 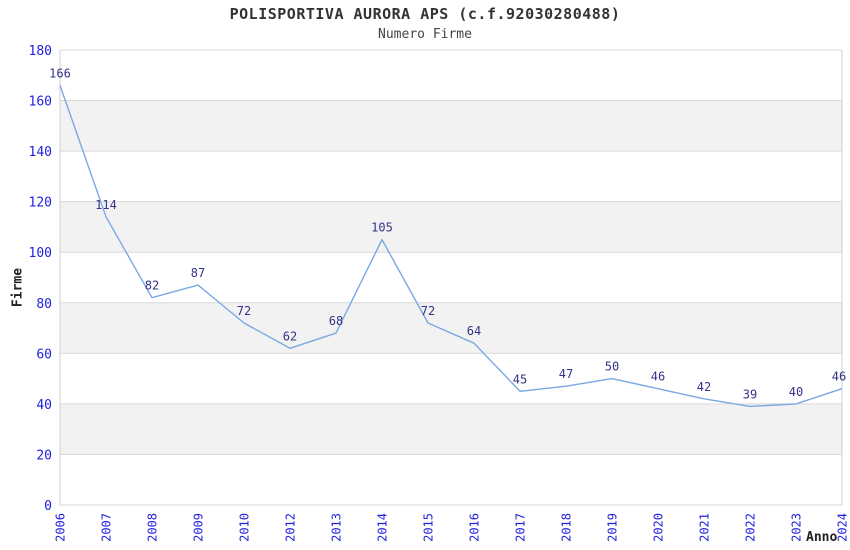 What do you see at coordinates (613, 527) in the screenshot?
I see `x-tick-label: 2019` at bounding box center [613, 527].